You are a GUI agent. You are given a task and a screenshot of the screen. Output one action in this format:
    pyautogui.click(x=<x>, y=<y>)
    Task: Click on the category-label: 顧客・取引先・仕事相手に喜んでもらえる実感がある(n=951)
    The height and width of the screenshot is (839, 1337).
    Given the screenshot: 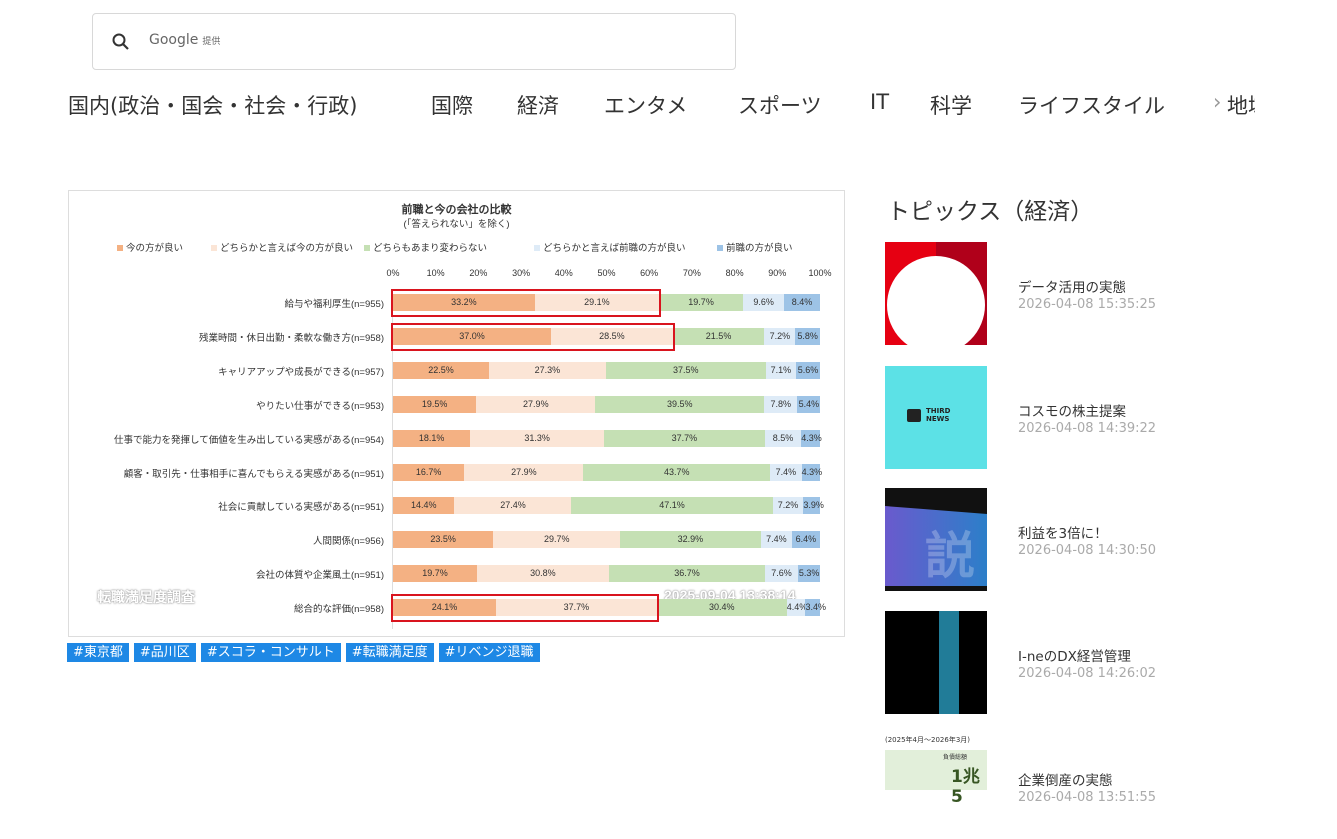 What is the action you would take?
    pyautogui.click(x=253, y=474)
    